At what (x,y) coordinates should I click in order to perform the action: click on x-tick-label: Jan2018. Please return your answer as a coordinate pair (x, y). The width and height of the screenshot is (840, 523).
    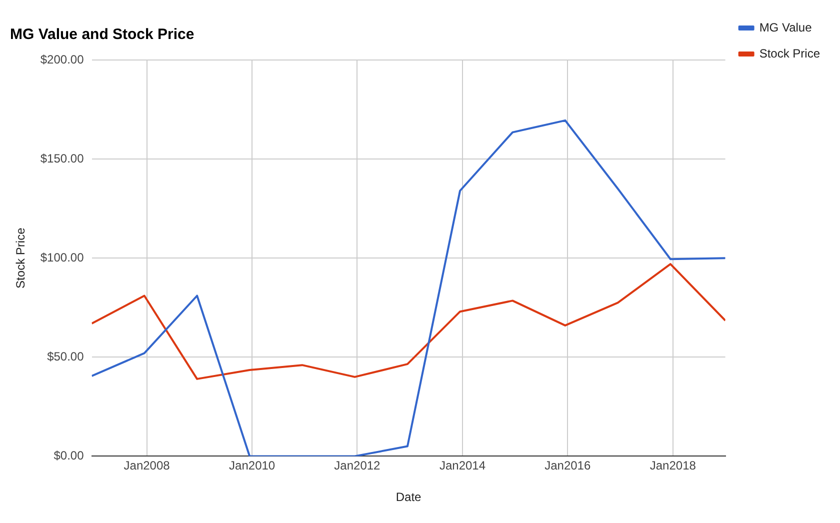
    Looking at the image, I should click on (673, 465).